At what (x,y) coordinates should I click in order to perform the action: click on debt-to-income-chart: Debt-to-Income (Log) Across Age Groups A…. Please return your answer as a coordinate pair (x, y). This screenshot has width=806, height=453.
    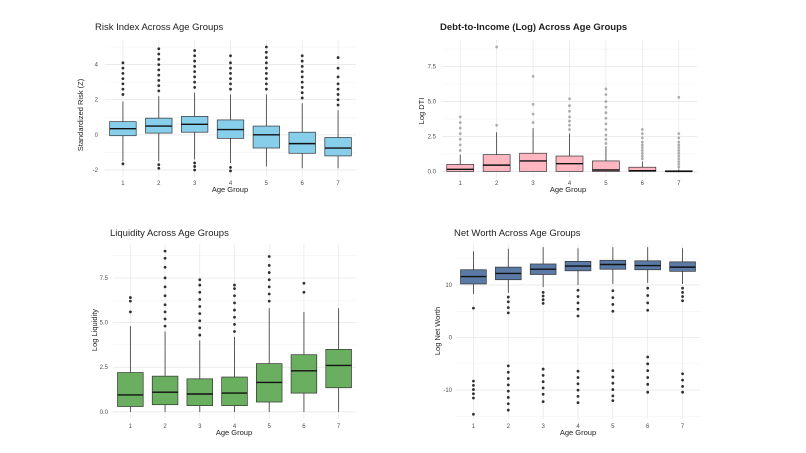
    Looking at the image, I should click on (557, 108).